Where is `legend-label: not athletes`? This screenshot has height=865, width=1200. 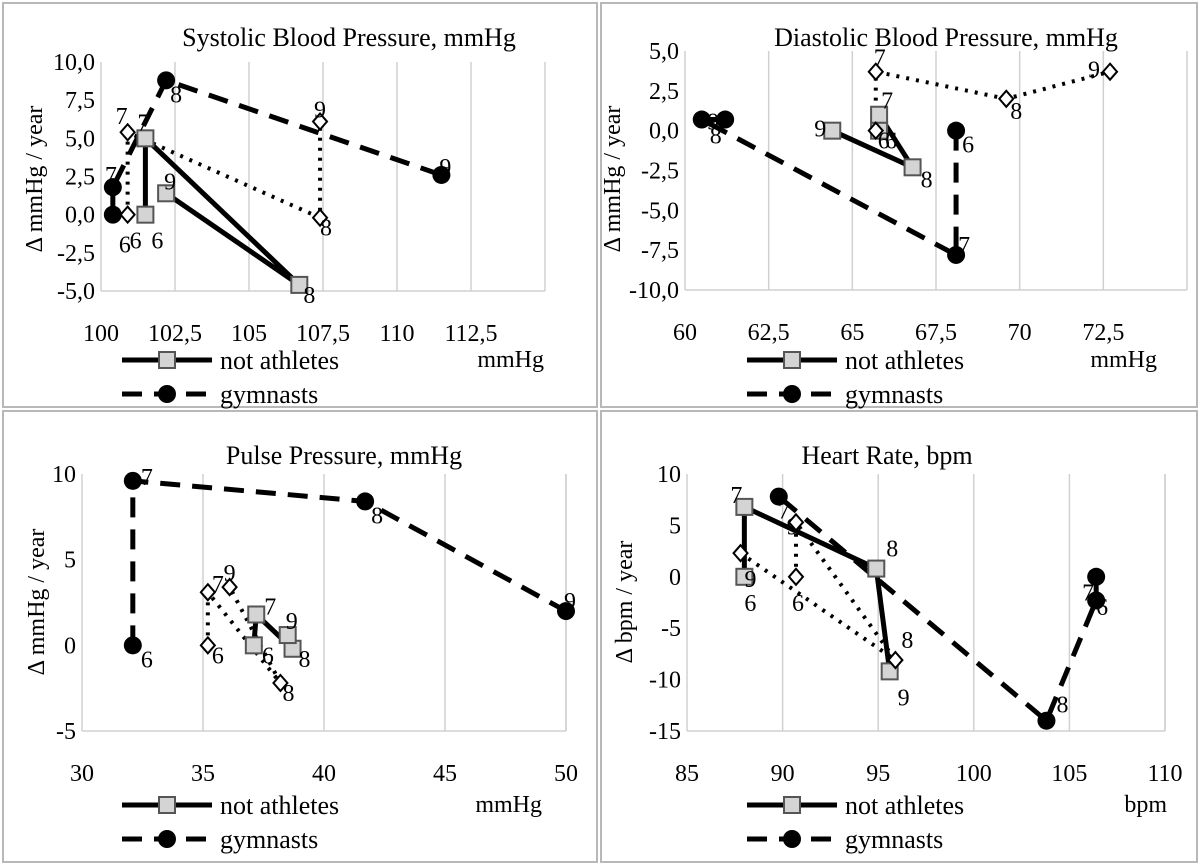
legend-label: not athletes is located at coordinates (279, 805).